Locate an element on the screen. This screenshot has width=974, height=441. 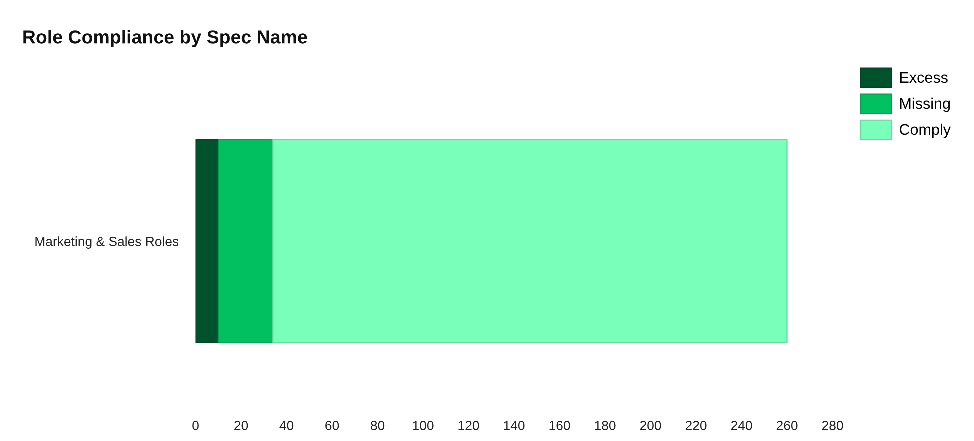
x-tick-label: 40 is located at coordinates (287, 425).